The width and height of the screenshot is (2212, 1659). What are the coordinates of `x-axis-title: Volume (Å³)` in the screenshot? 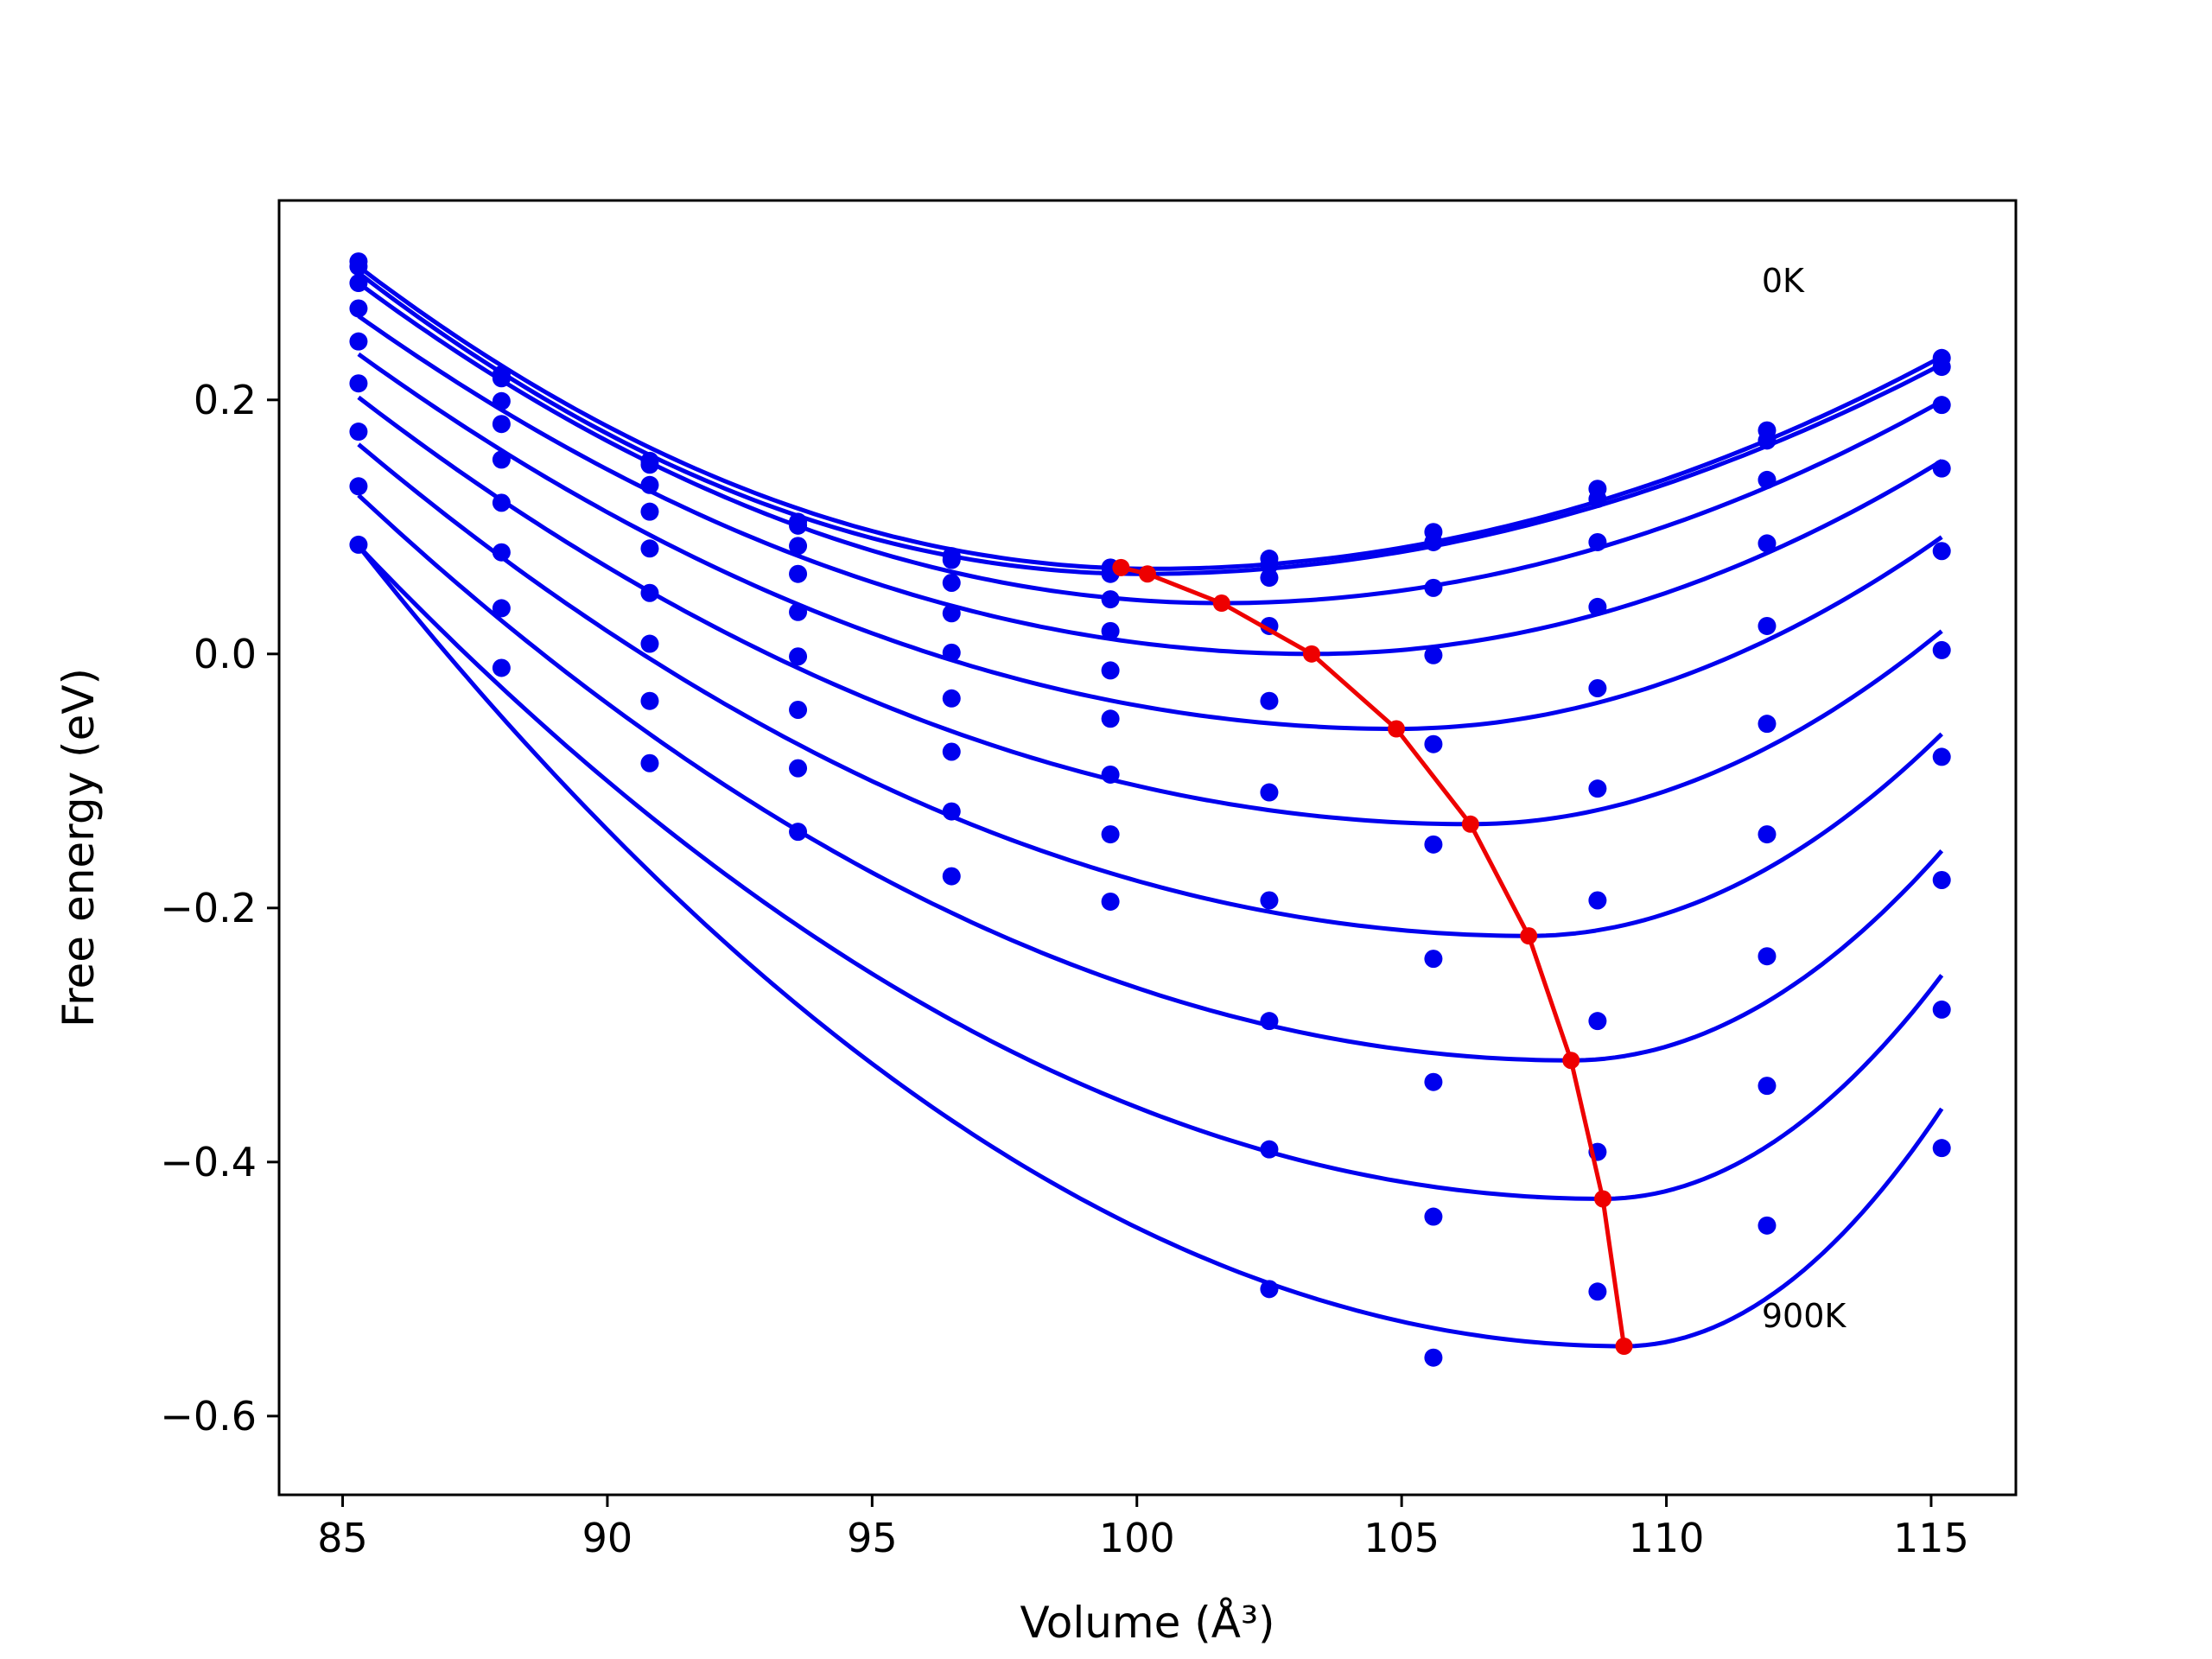 It's located at (1147, 1623).